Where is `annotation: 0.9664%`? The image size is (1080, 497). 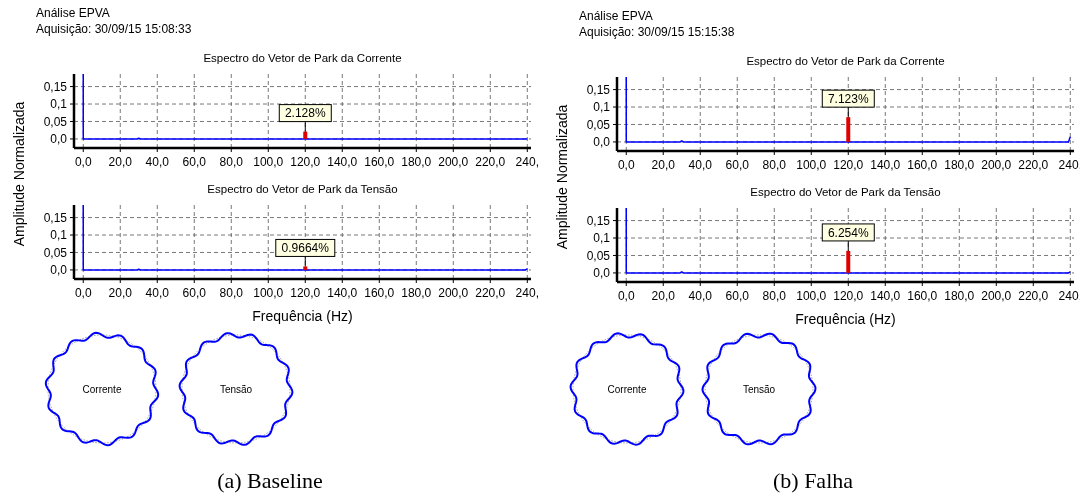
annotation: 0.9664% is located at coordinates (305, 248).